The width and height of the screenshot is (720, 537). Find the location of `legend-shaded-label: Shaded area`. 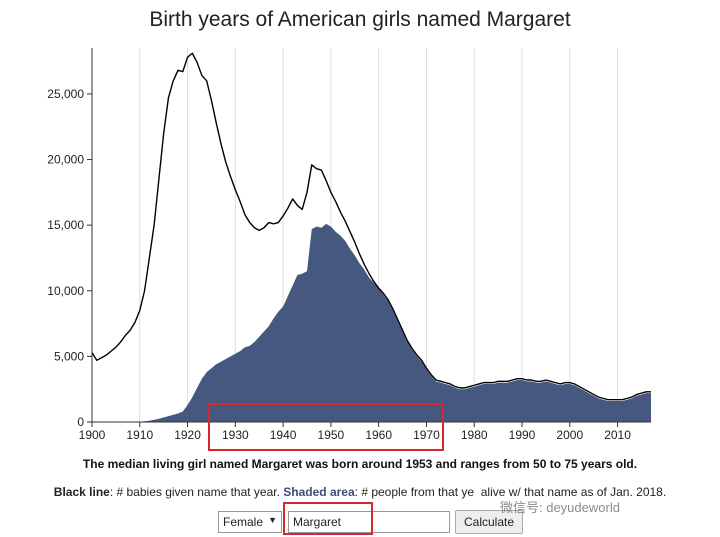

legend-shaded-label: Shaded area is located at coordinates (319, 492).